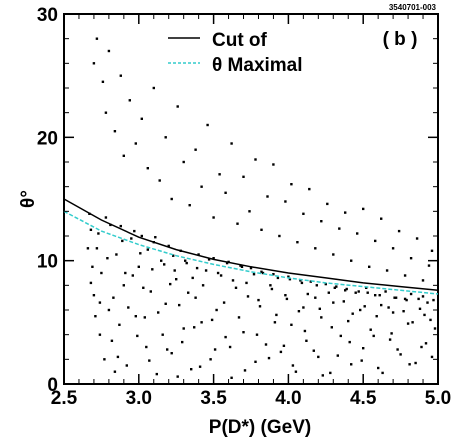 The height and width of the screenshot is (444, 463). I want to click on legend-label-cut: Cut of, so click(240, 40).